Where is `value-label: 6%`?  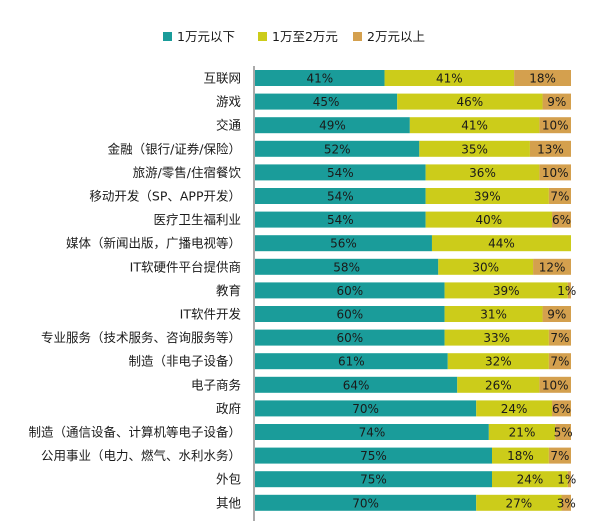 value-label: 6% is located at coordinates (561, 220).